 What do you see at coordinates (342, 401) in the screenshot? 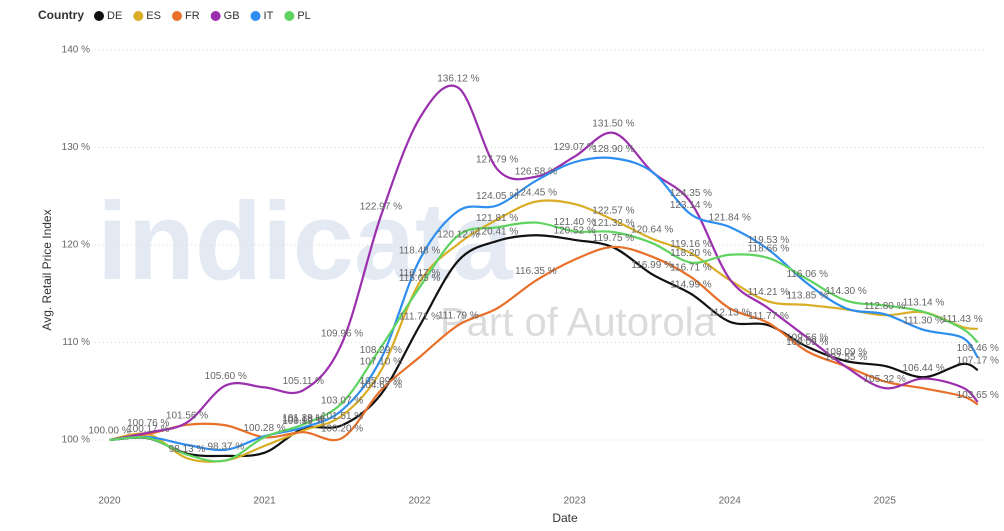
I see `data-label: 103.07 %` at bounding box center [342, 401].